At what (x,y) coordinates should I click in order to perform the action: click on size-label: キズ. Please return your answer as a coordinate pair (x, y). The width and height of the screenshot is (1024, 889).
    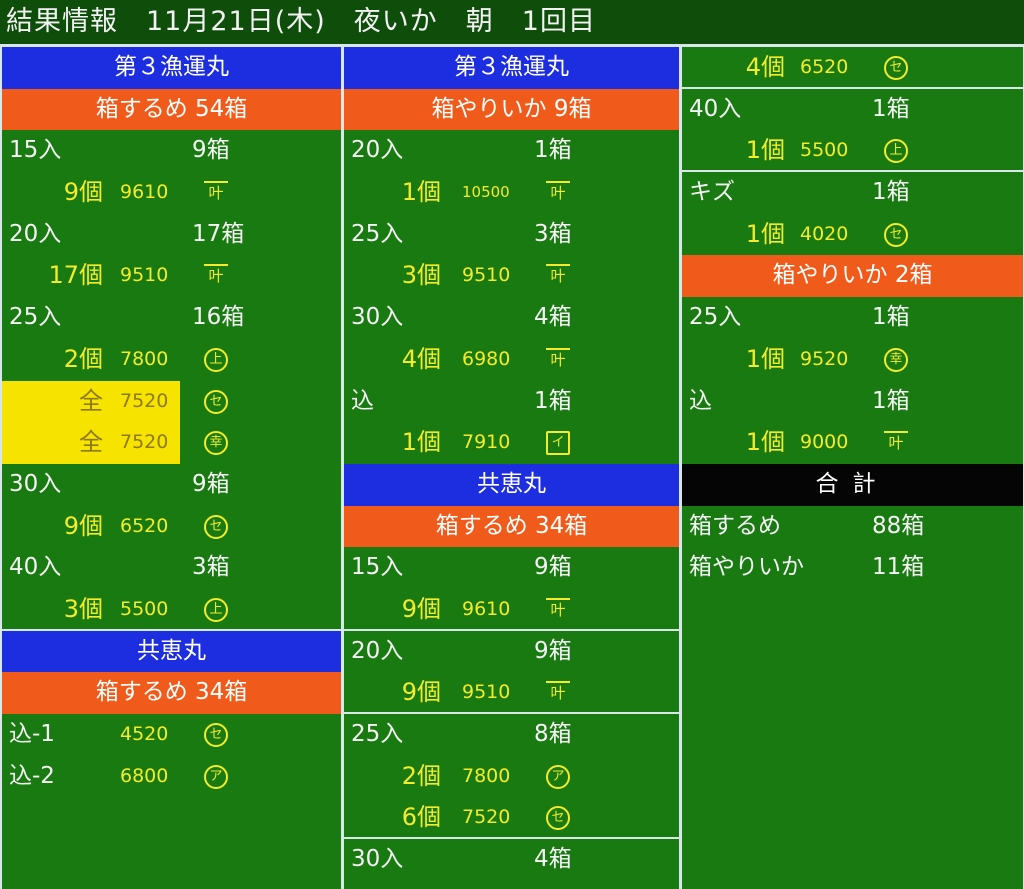
    Looking at the image, I should click on (712, 192).